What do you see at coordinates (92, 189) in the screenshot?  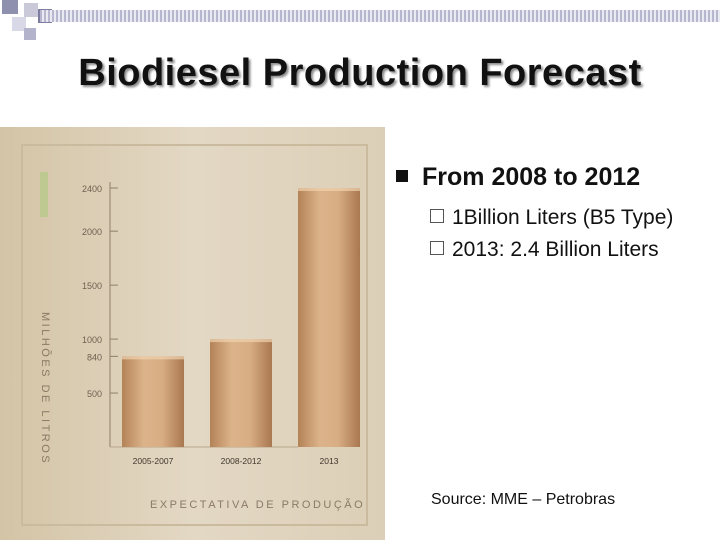 I see `y-tick-label: 2400` at bounding box center [92, 189].